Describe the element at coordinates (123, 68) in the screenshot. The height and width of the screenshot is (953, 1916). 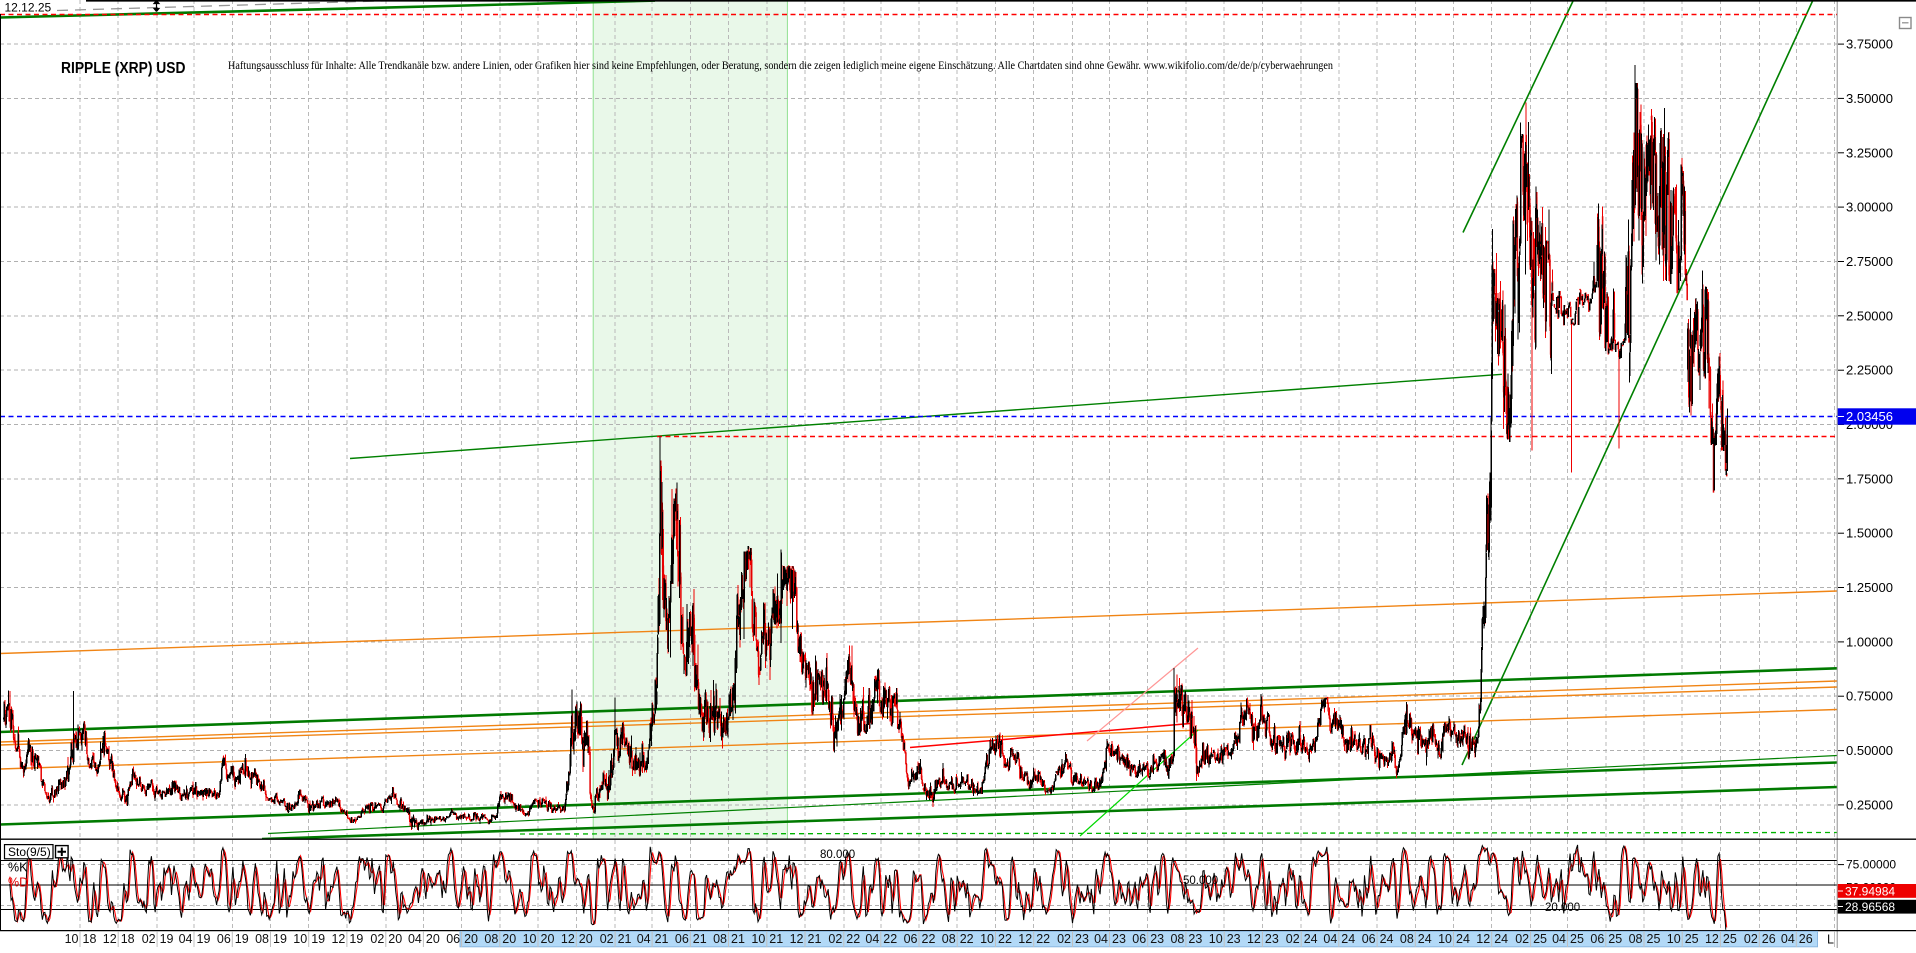
I see `svg-text: RIPPLE (XRP) USD` at that location.